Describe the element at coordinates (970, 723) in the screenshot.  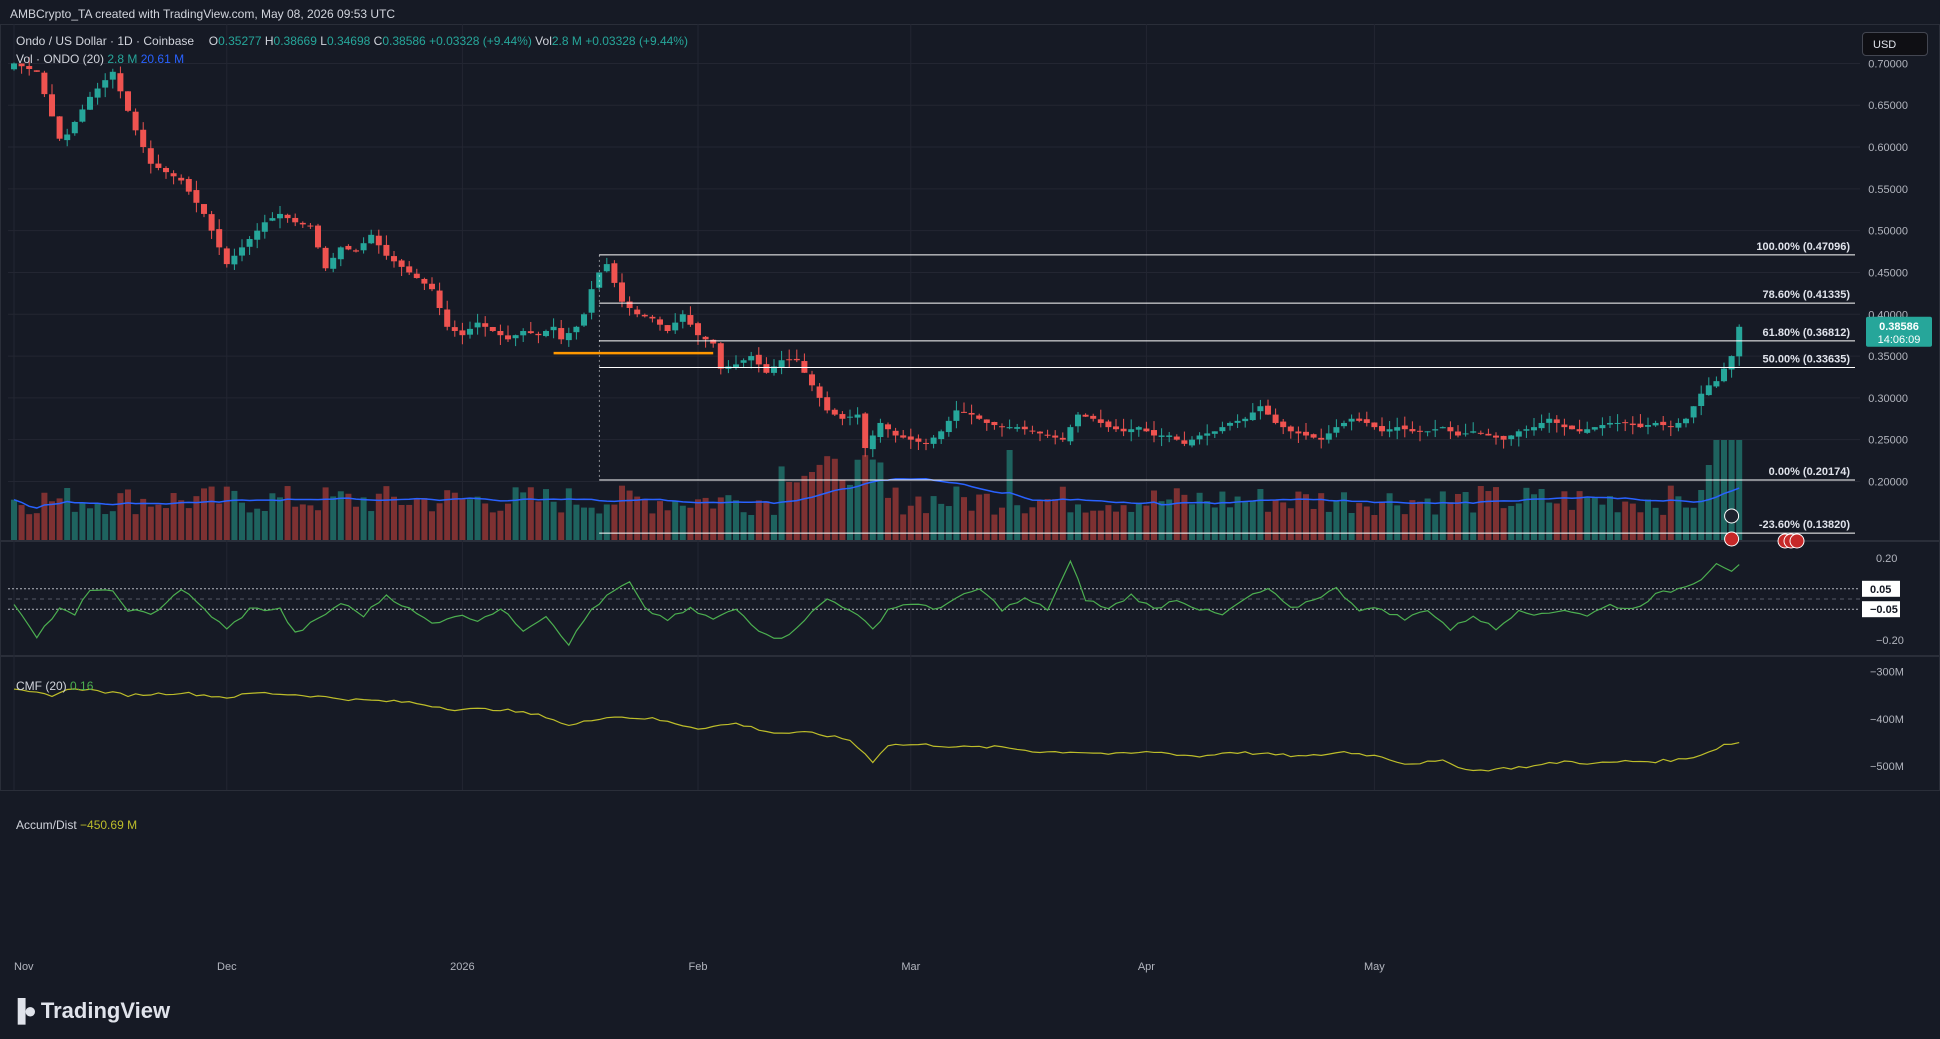
I see `ad-panel` at that location.